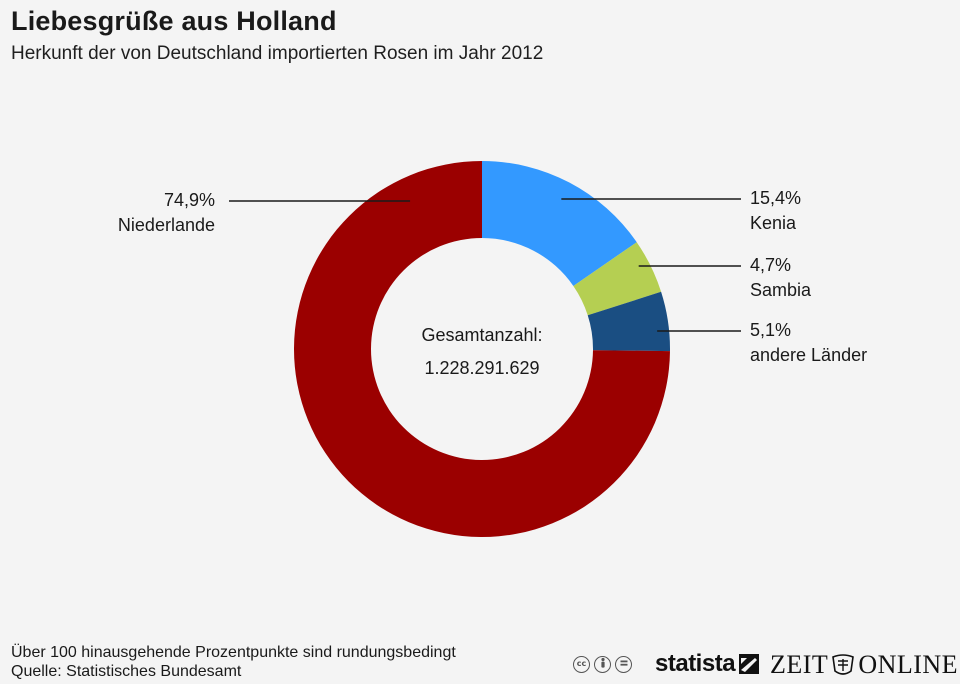 Image resolution: width=960 pixels, height=684 pixels. What do you see at coordinates (174, 21) in the screenshot?
I see `chart-title: Liebesgrüße aus Holland` at bounding box center [174, 21].